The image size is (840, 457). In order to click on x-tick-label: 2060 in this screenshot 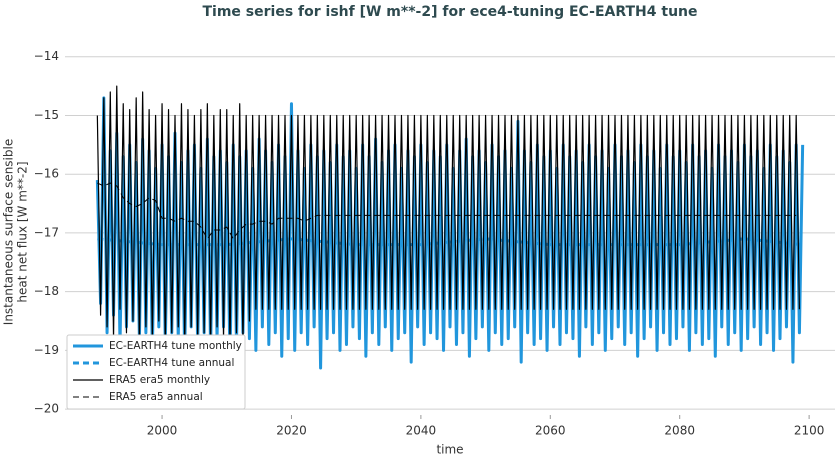, I will do `click(550, 431)`.